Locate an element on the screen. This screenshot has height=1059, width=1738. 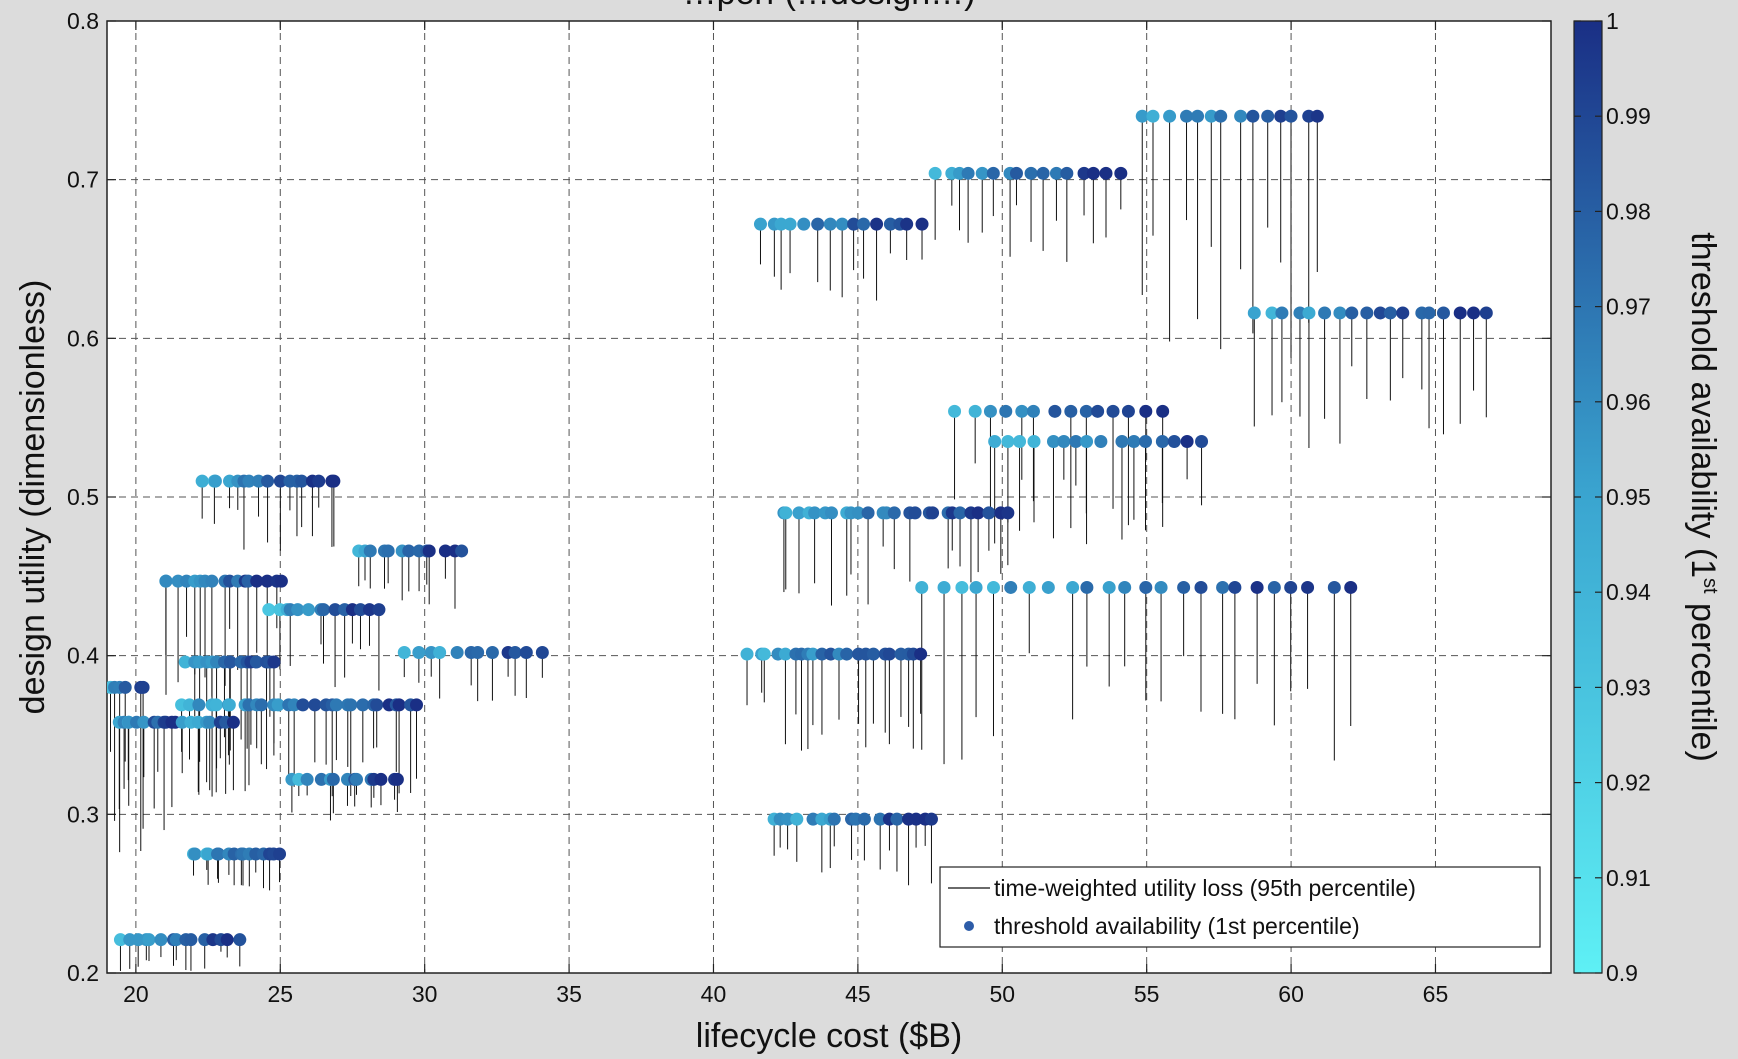
x-tick-label: 20 is located at coordinates (136, 994).